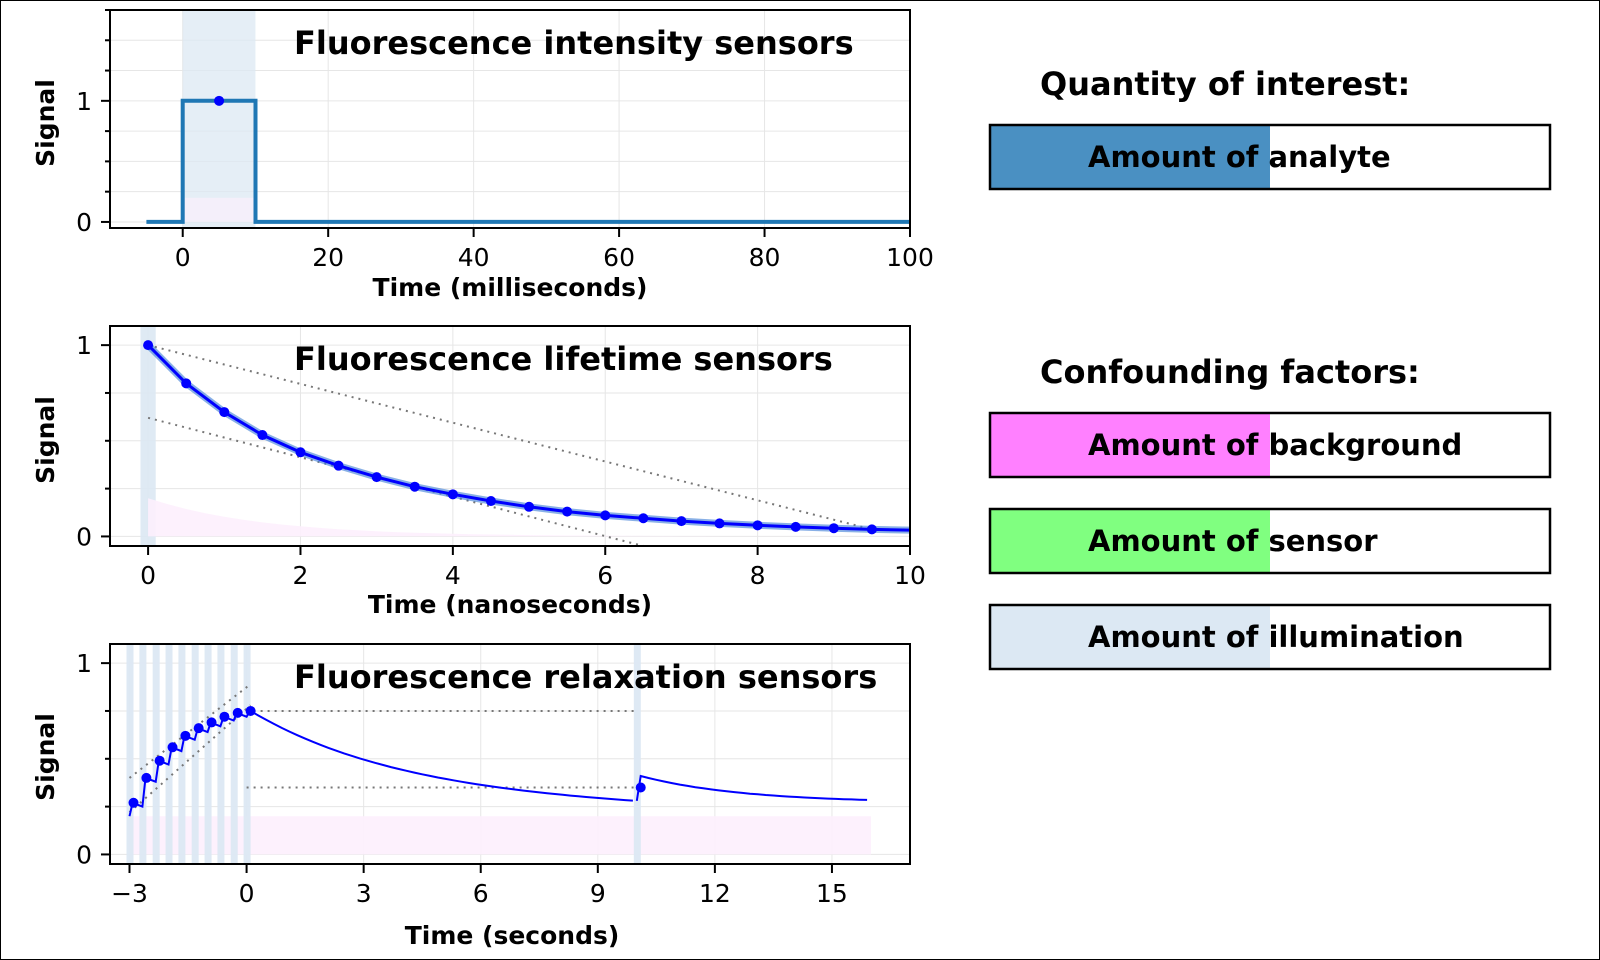 Image resolution: width=1600 pixels, height=960 pixels. Describe the element at coordinates (510, 287) in the screenshot. I see `intensity-xlabel: Time (milliseconds)` at that location.